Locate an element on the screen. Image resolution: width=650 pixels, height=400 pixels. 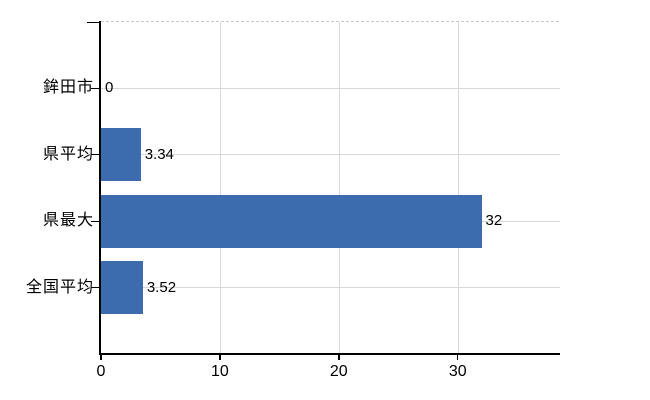
x-tick-label: 30 is located at coordinates (457, 371).